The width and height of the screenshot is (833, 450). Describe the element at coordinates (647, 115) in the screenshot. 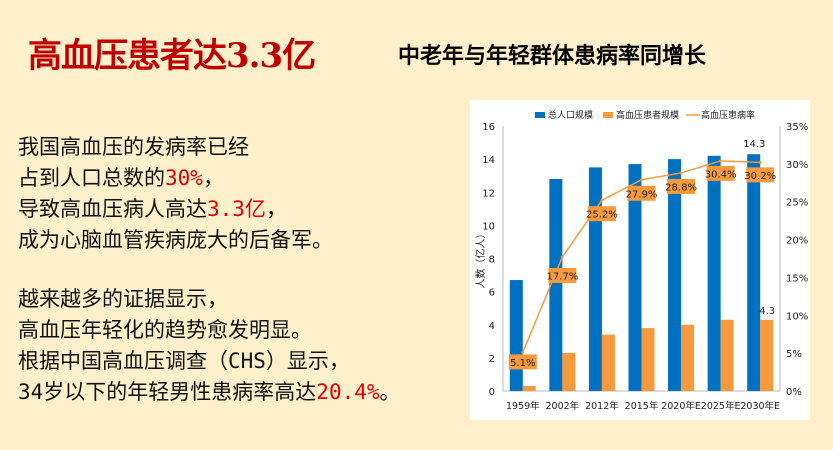

I see `legend-label: 高血压患者规模` at that location.